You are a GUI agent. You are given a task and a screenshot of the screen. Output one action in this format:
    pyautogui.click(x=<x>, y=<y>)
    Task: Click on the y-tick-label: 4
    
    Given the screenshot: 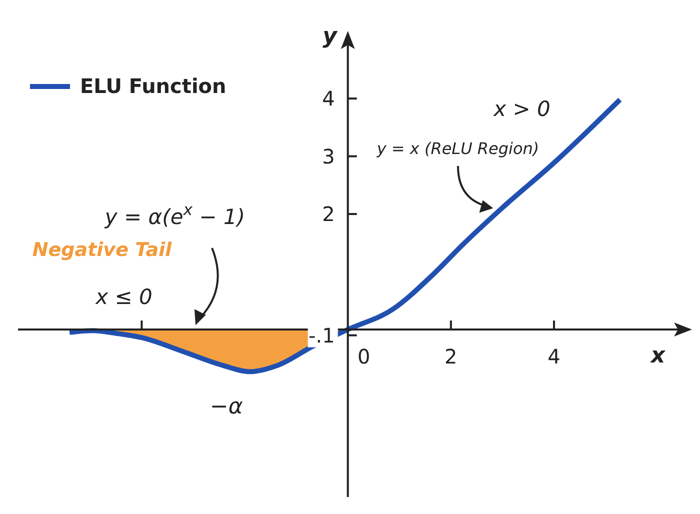 What is the action you would take?
    pyautogui.click(x=328, y=98)
    